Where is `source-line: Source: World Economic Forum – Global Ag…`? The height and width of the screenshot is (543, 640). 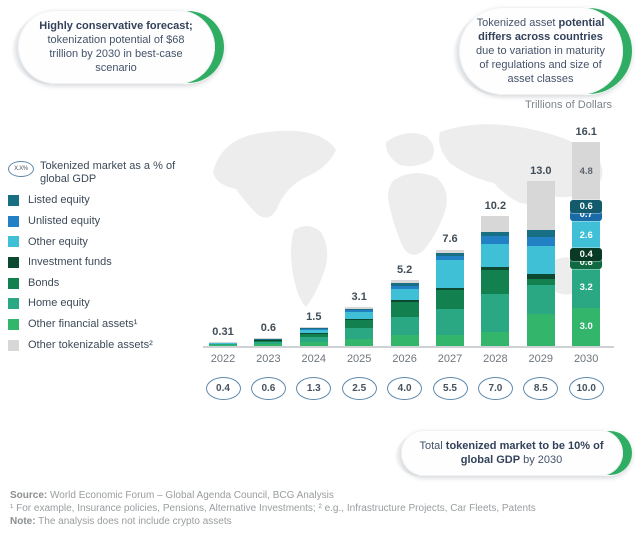
source-line: Source: World Economic Forum – Global Ag… is located at coordinates (273, 495).